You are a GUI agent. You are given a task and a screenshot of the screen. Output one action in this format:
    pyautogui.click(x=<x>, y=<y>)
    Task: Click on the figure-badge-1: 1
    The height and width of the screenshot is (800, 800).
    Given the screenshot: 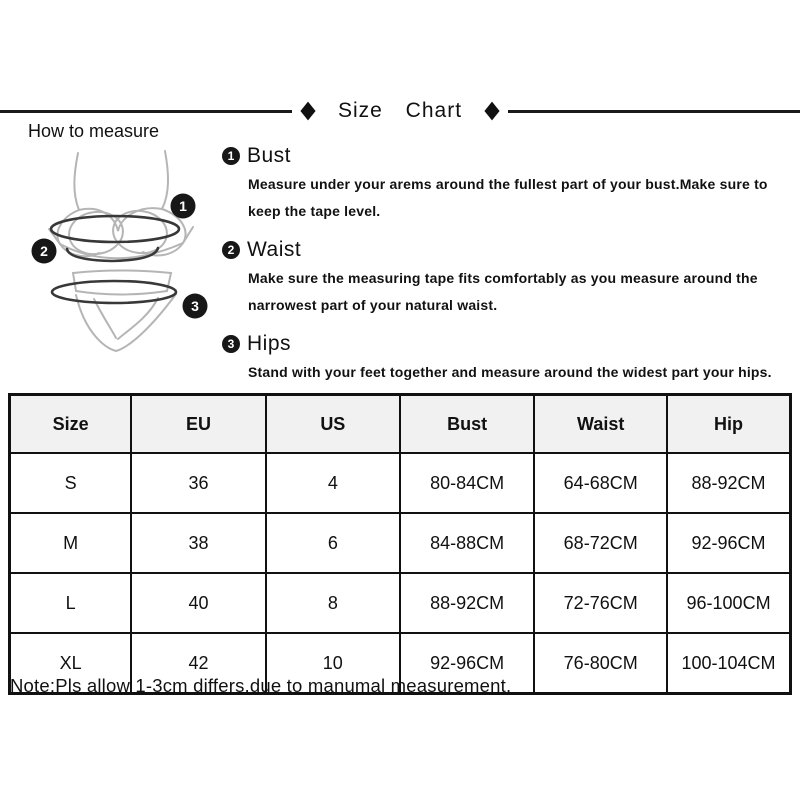 What is the action you would take?
    pyautogui.click(x=183, y=206)
    